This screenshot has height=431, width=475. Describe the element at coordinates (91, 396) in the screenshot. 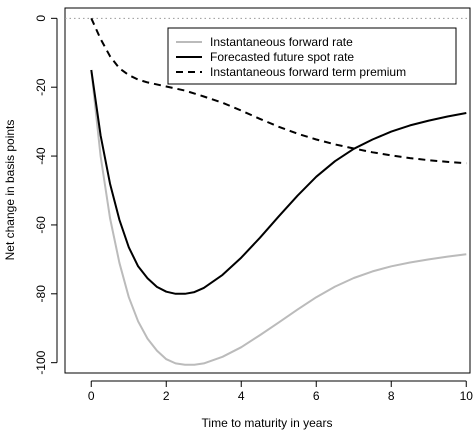

I see `x-tick-label: 0` at that location.